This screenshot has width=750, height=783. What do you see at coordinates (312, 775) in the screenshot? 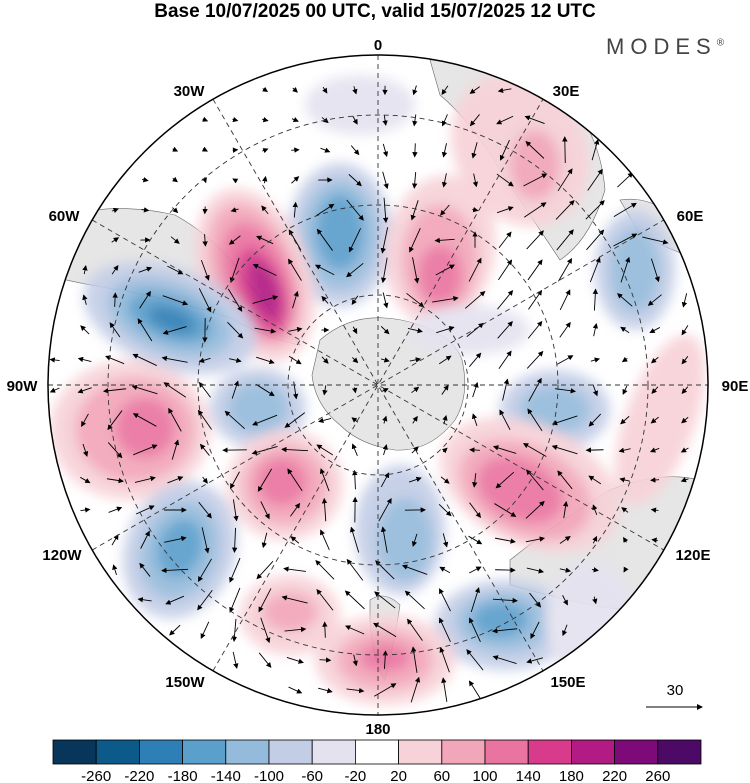
I see `colorbar-tick-label: -60` at bounding box center [312, 775].